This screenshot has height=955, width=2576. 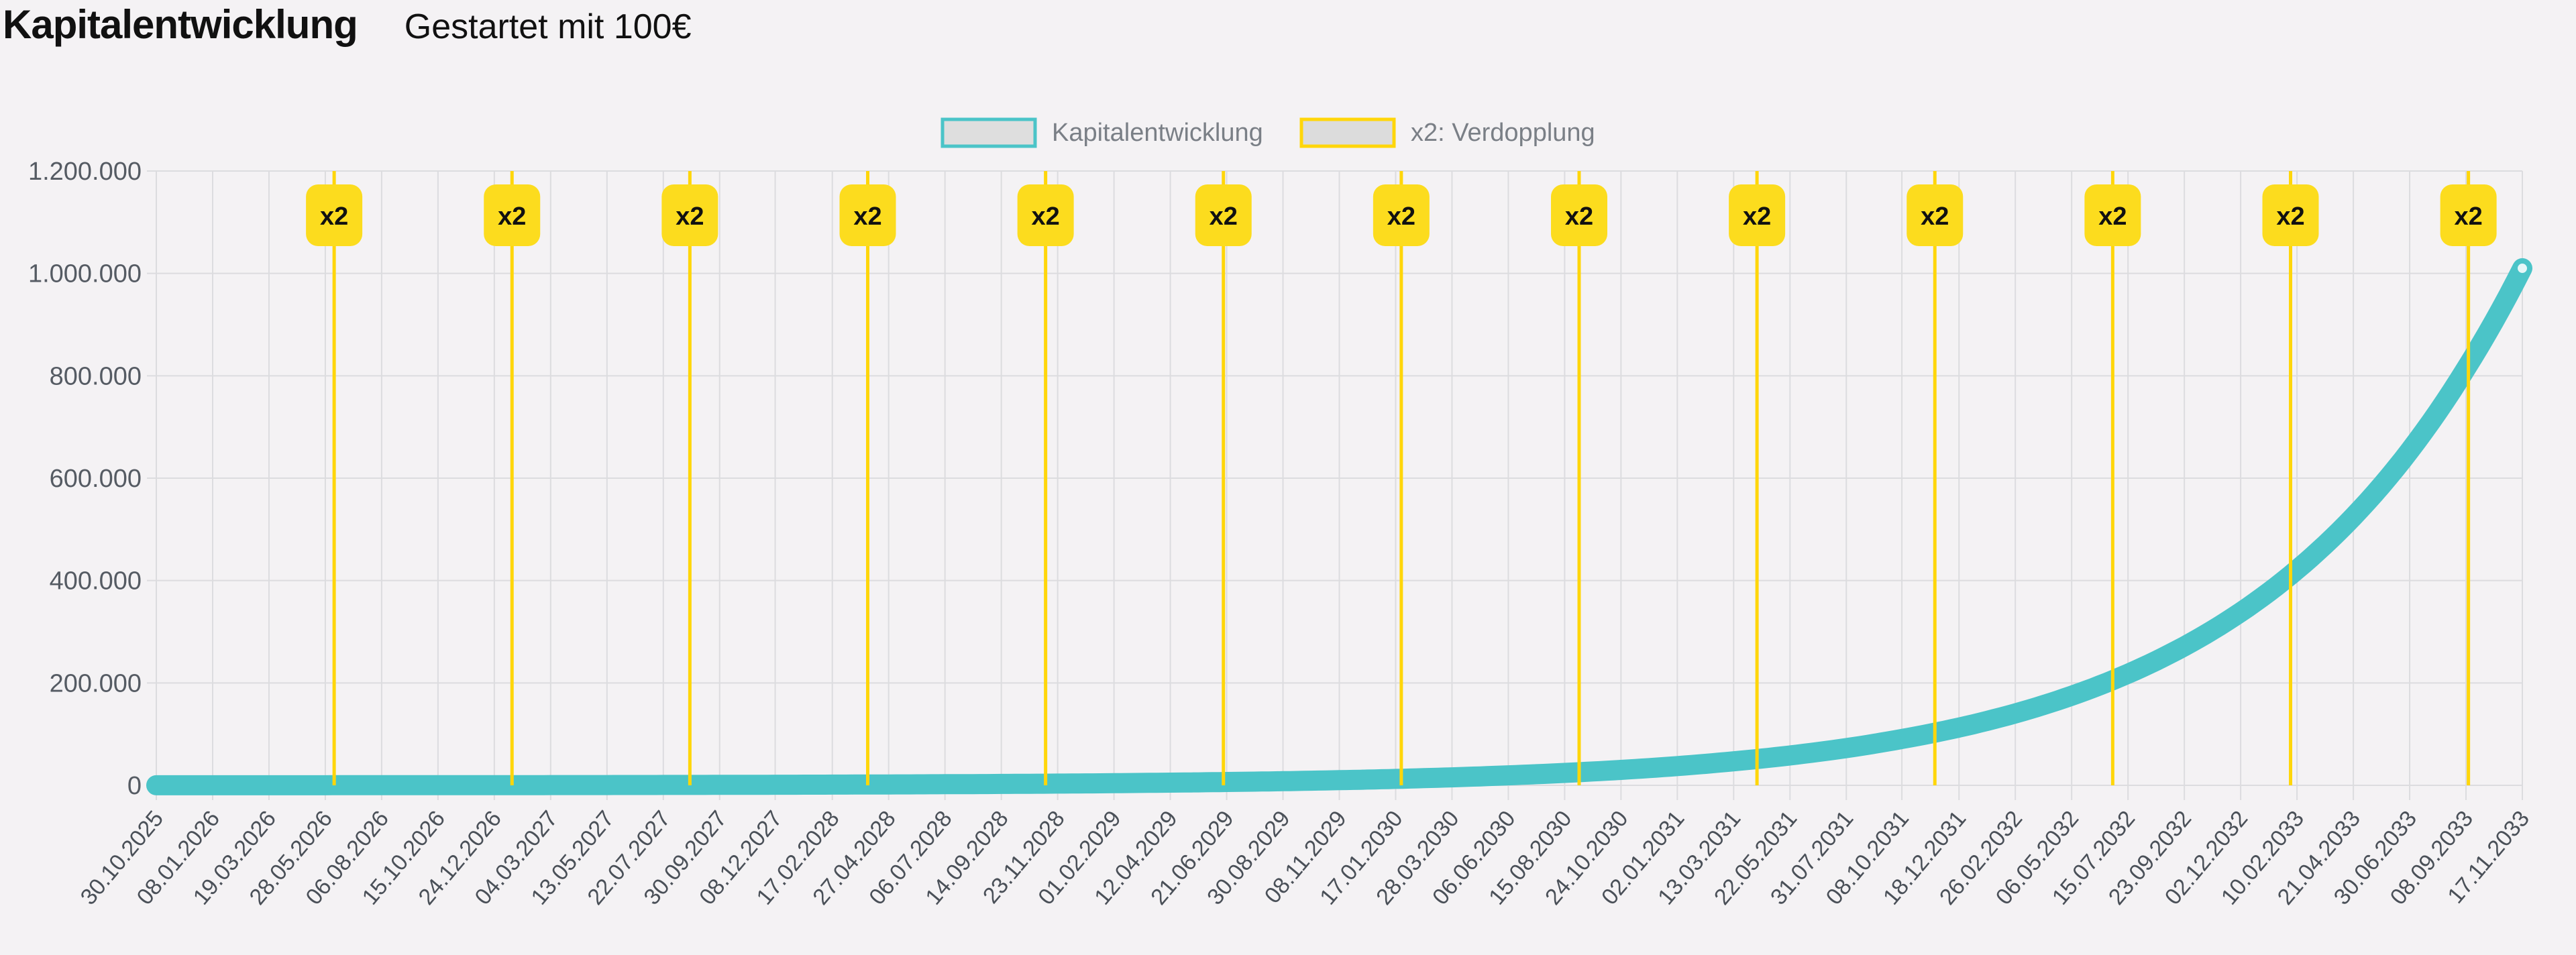 I want to click on y-tick-label: 600.000, so click(x=96, y=479).